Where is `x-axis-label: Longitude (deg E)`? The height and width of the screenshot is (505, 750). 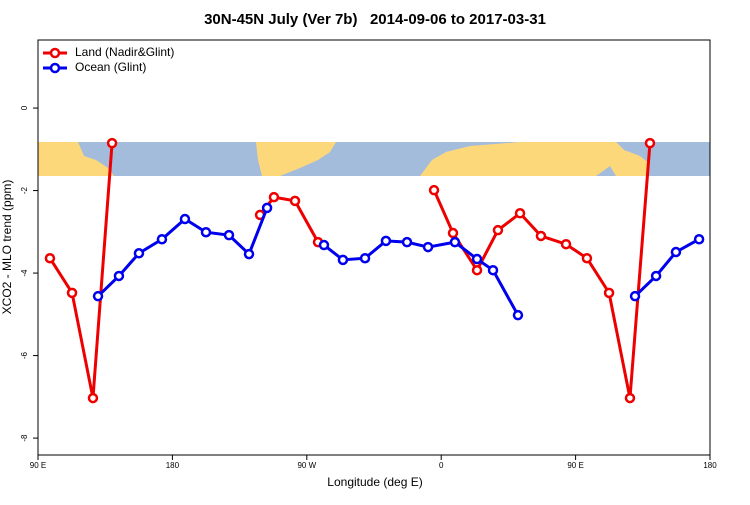 x-axis-label: Longitude (deg E) is located at coordinates (374, 482).